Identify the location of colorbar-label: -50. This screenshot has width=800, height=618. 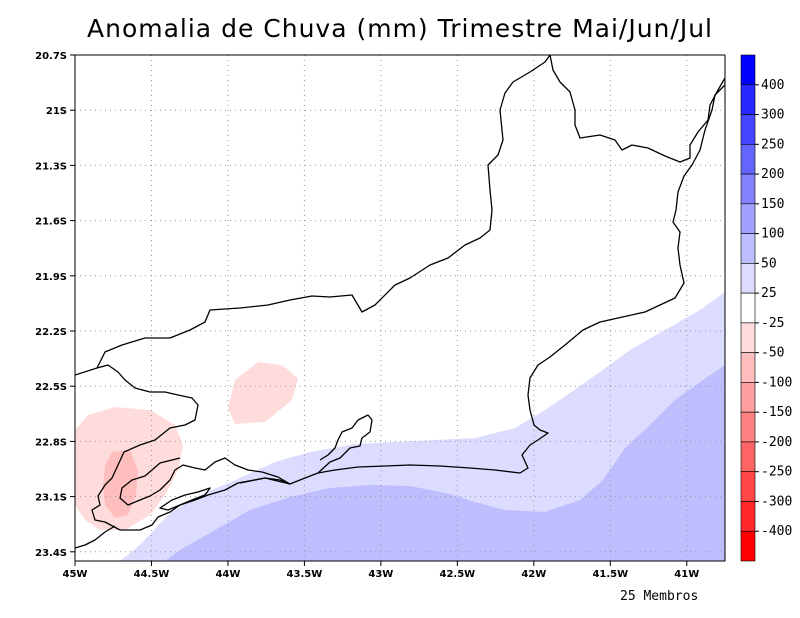
(772, 353).